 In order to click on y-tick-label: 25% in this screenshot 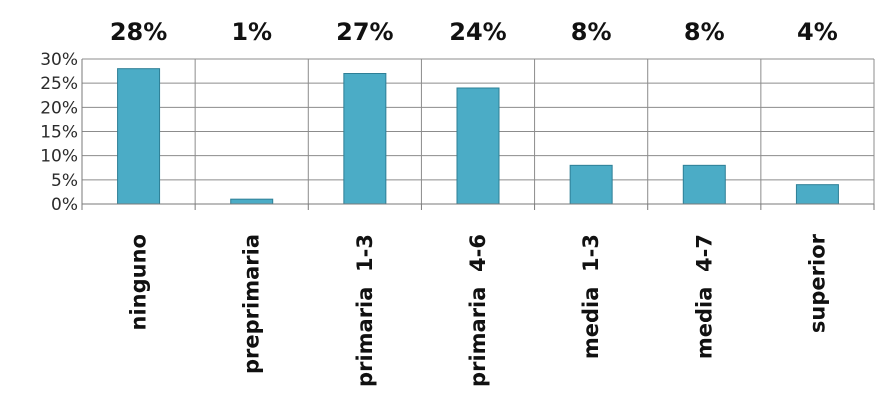, I will do `click(59, 84)`.